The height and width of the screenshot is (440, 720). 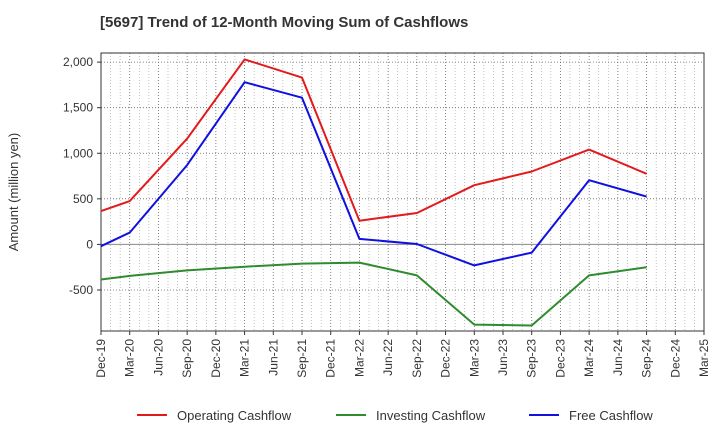 I want to click on x-tick-label: Mar-24, so click(x=589, y=358).